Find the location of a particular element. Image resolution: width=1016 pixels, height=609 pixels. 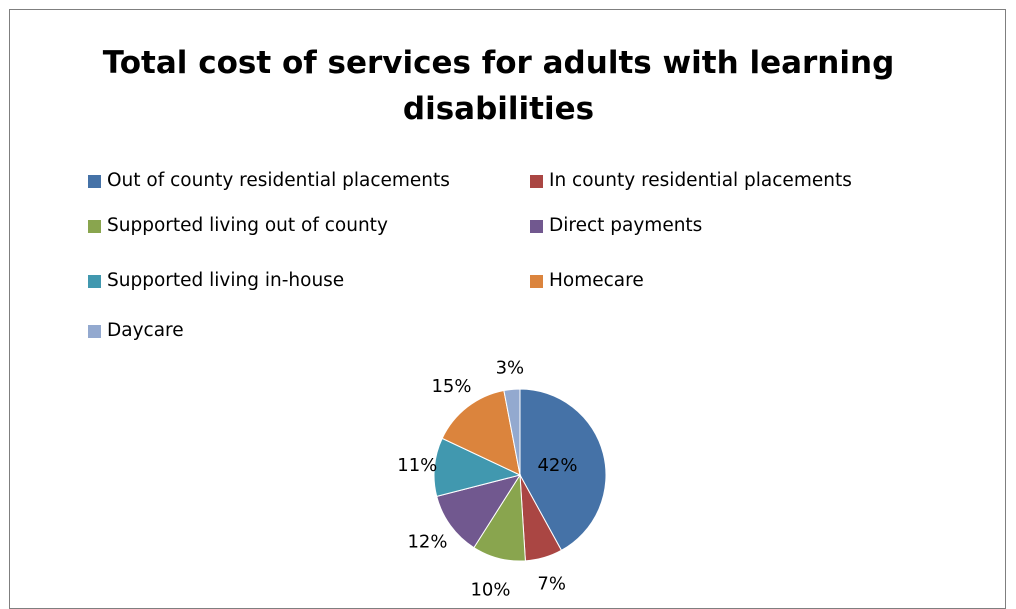

legend-label: Out of county residential placements is located at coordinates (278, 180).